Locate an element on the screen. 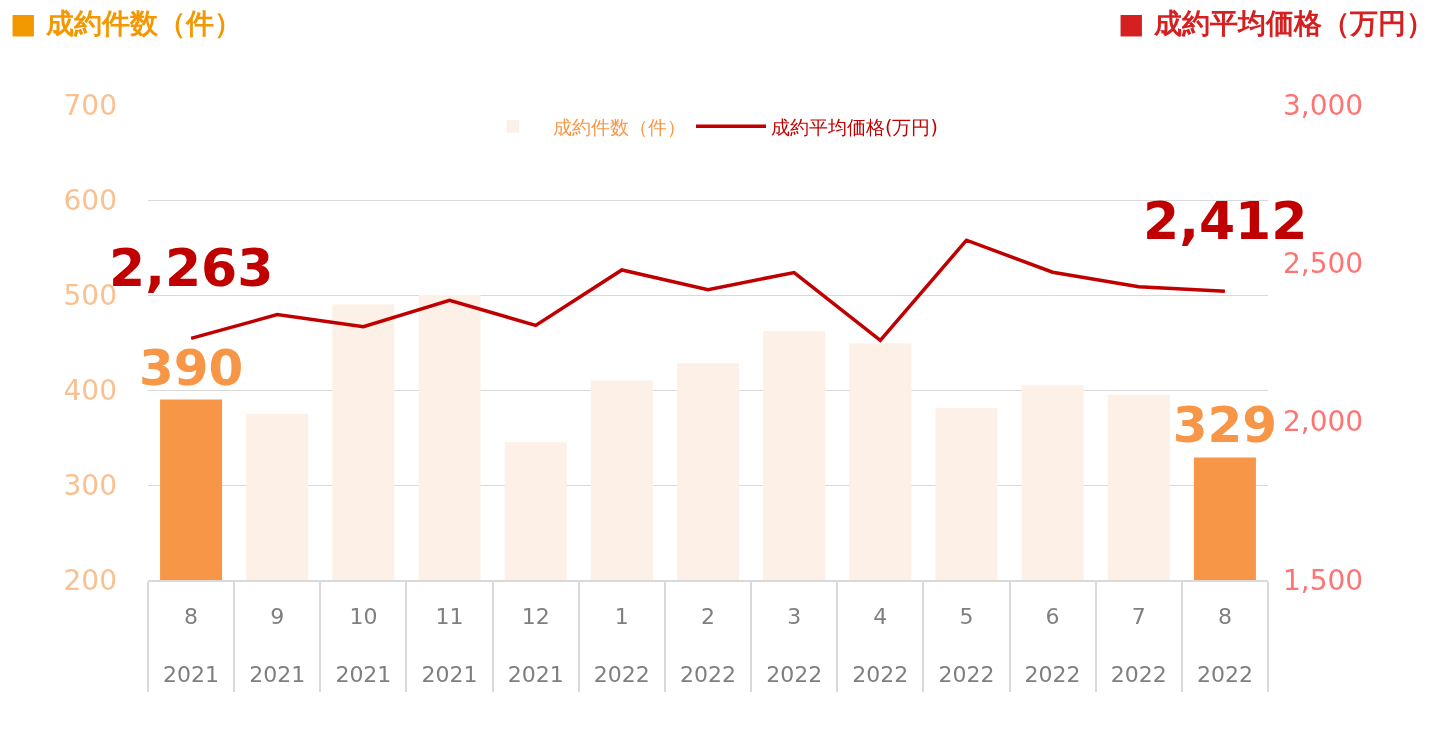 This screenshot has height=738, width=1440. y-tick-label: 300 is located at coordinates (90, 485).